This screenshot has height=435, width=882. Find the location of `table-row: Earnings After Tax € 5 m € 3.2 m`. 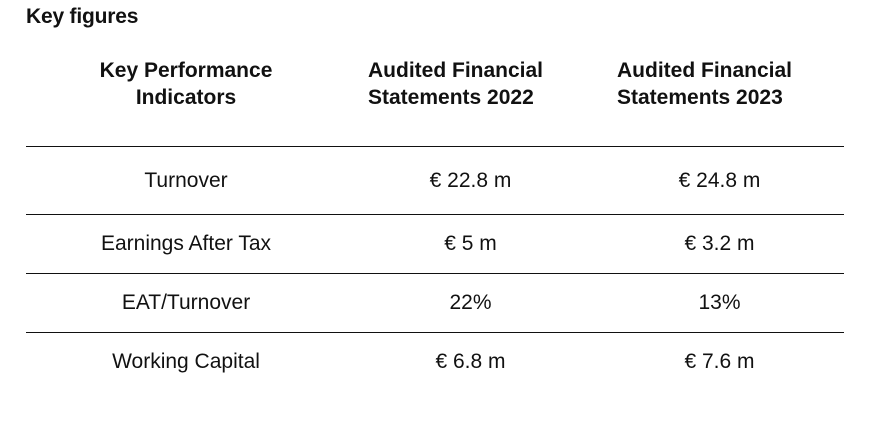

table-row: Earnings After Tax € 5 m € 3.2 m is located at coordinates (435, 244).